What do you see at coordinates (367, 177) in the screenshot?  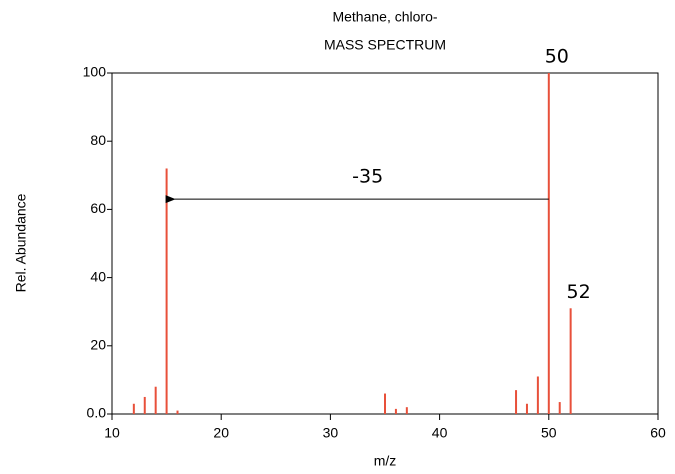 I see `annotation: -35` at bounding box center [367, 177].